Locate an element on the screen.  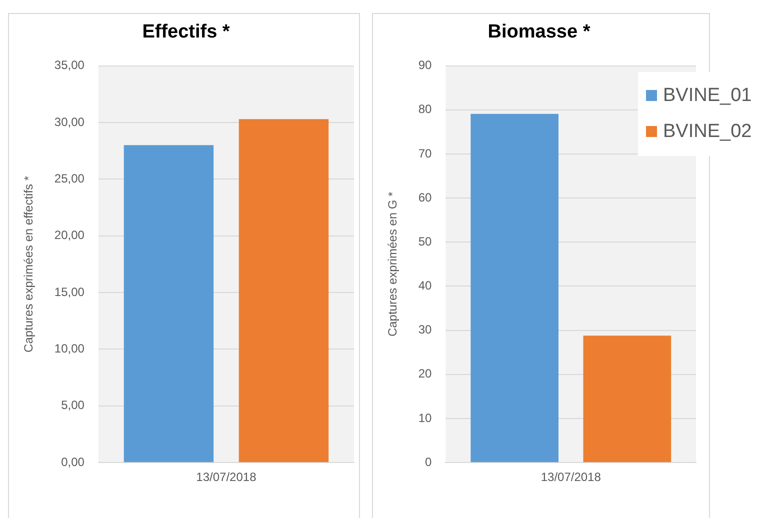
y-tick-label: 40 is located at coordinates (425, 285).